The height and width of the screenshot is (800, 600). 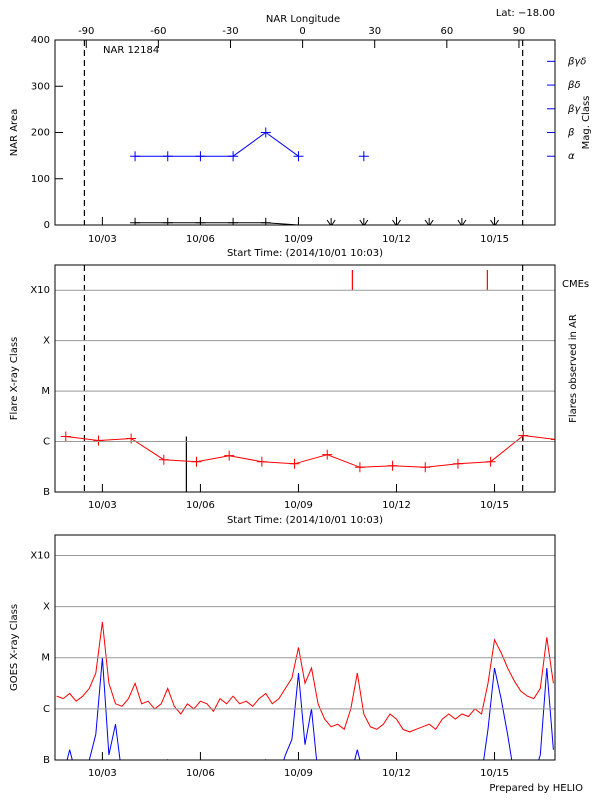 I want to click on y-axis-title: NAR Area, so click(x=14, y=132).